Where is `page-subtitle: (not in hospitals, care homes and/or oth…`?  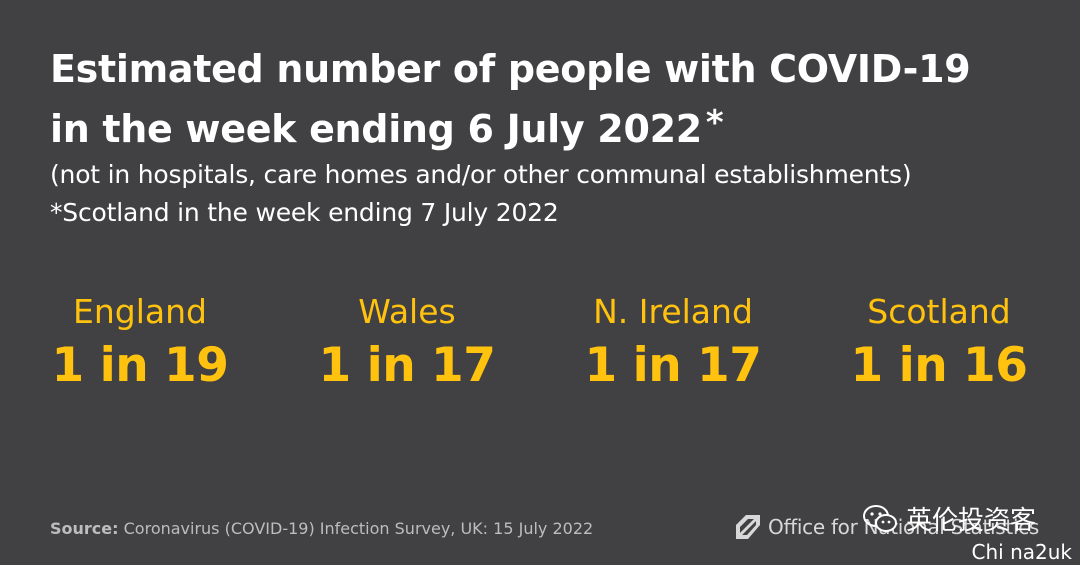
page-subtitle: (not in hospitals, care homes and/or oth… is located at coordinates (555, 194).